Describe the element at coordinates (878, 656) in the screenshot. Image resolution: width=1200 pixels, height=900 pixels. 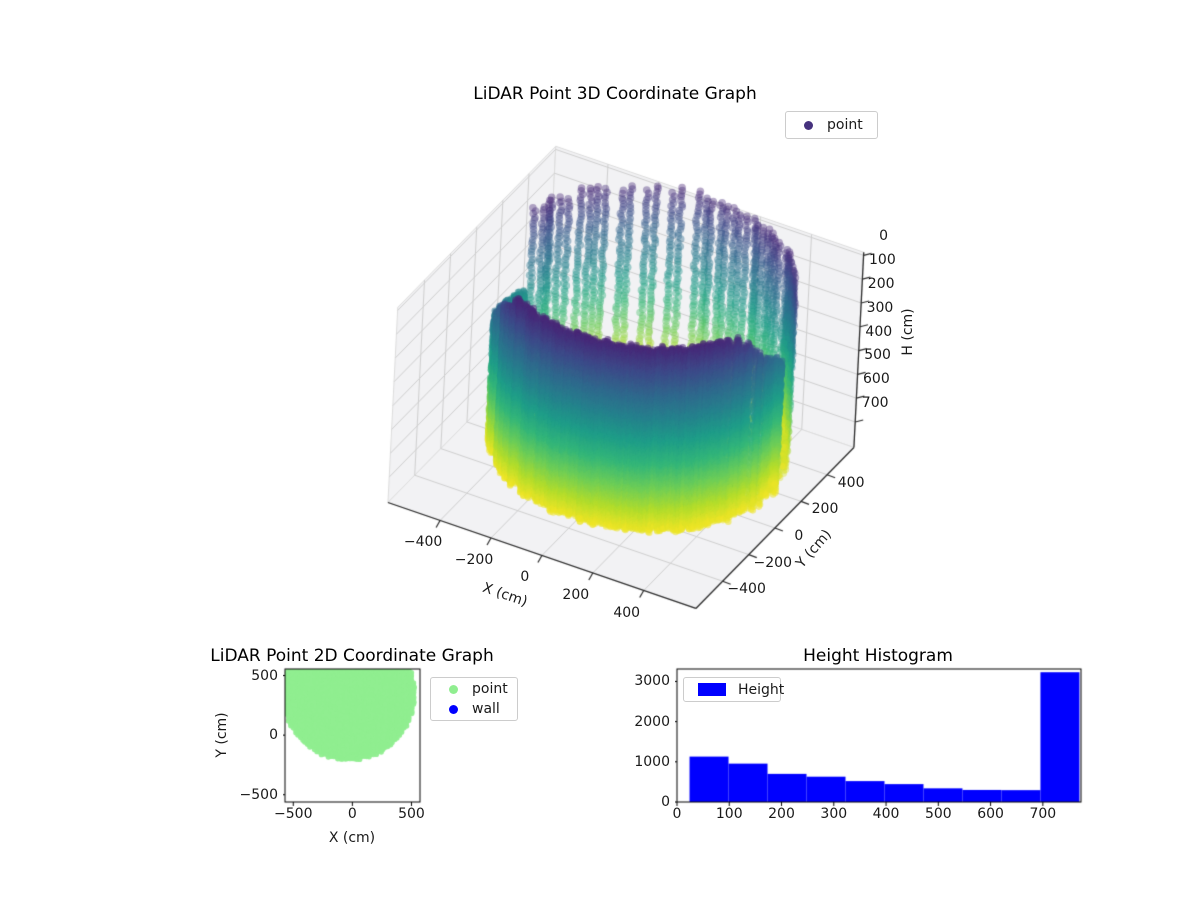
I see `histogram-title: Height Histogram` at that location.